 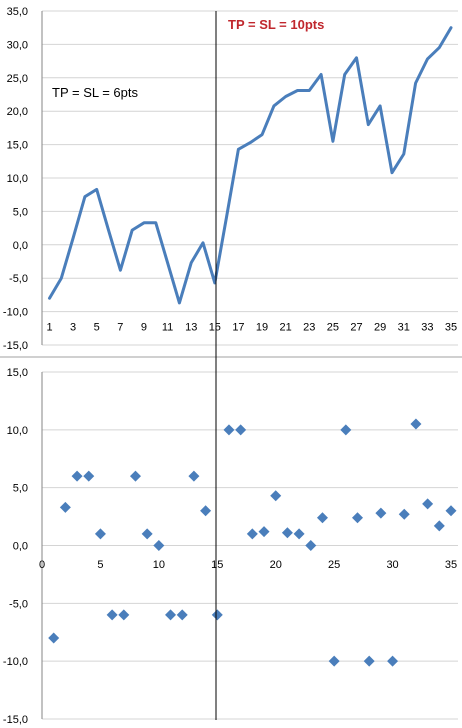 What do you see at coordinates (15, 662) in the screenshot?
I see `bottom-y-tick-label: -10,0` at bounding box center [15, 662].